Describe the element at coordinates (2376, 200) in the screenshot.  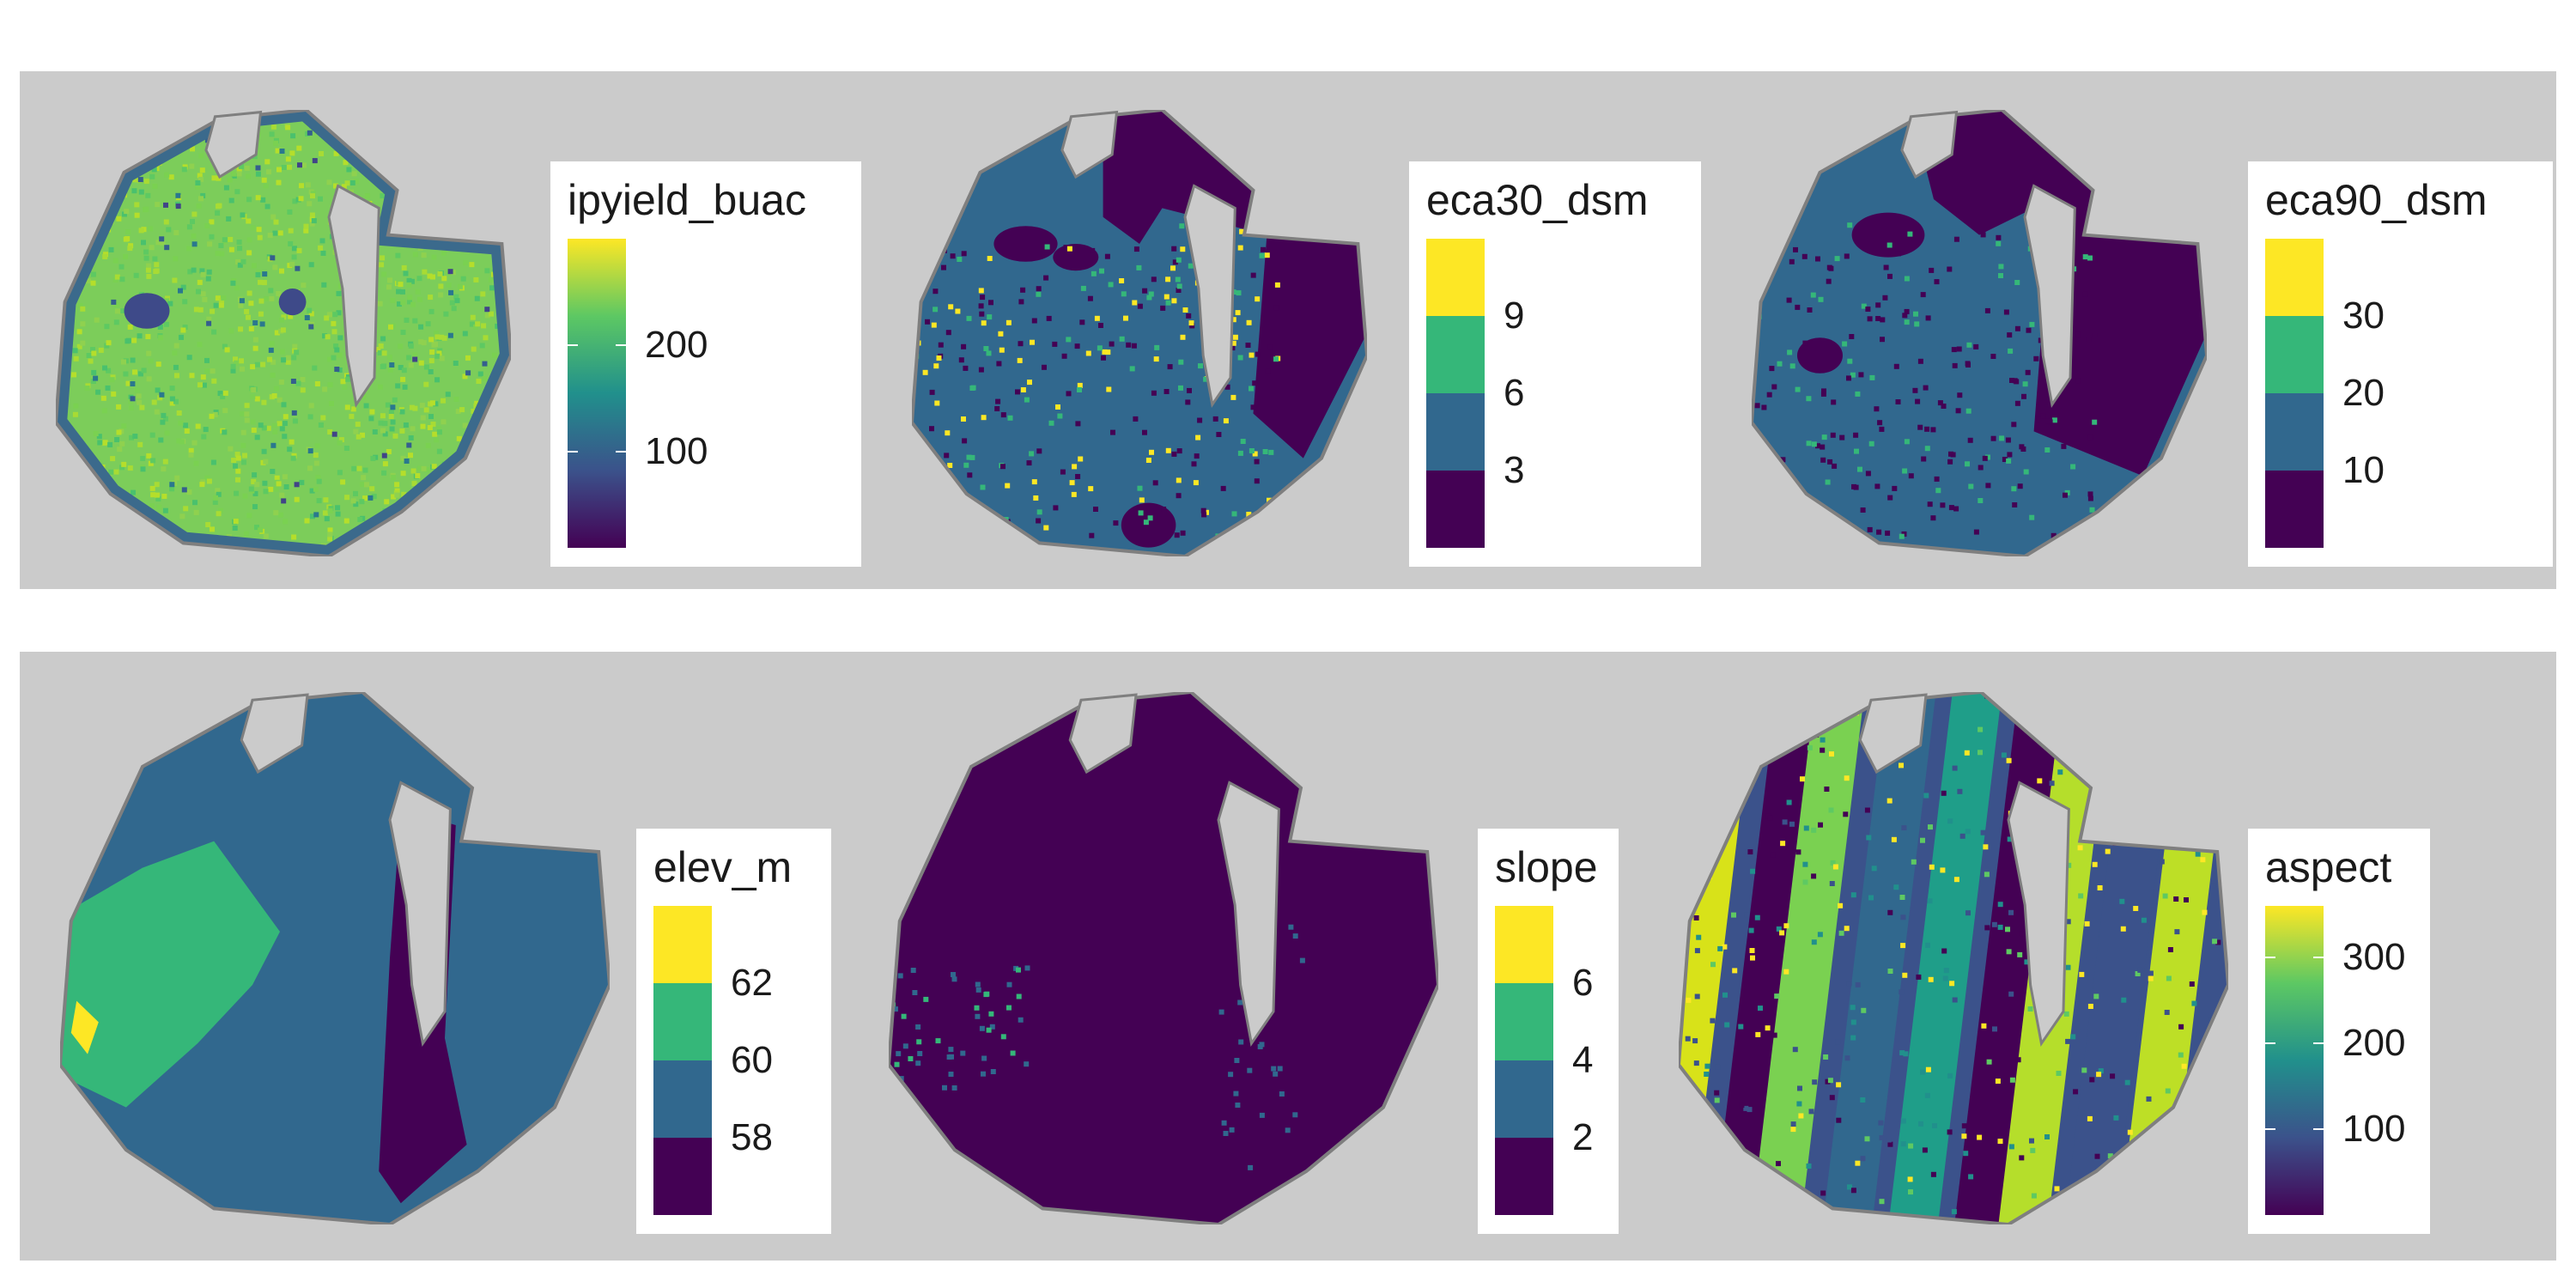
I see `legend-title: eca90_dsm` at that location.